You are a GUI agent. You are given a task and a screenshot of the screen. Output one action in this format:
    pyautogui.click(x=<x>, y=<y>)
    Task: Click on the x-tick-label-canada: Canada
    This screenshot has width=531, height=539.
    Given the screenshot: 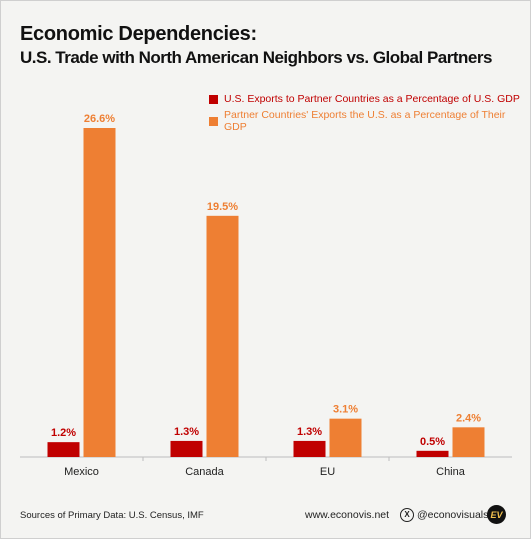 What is the action you would take?
    pyautogui.click(x=204, y=472)
    